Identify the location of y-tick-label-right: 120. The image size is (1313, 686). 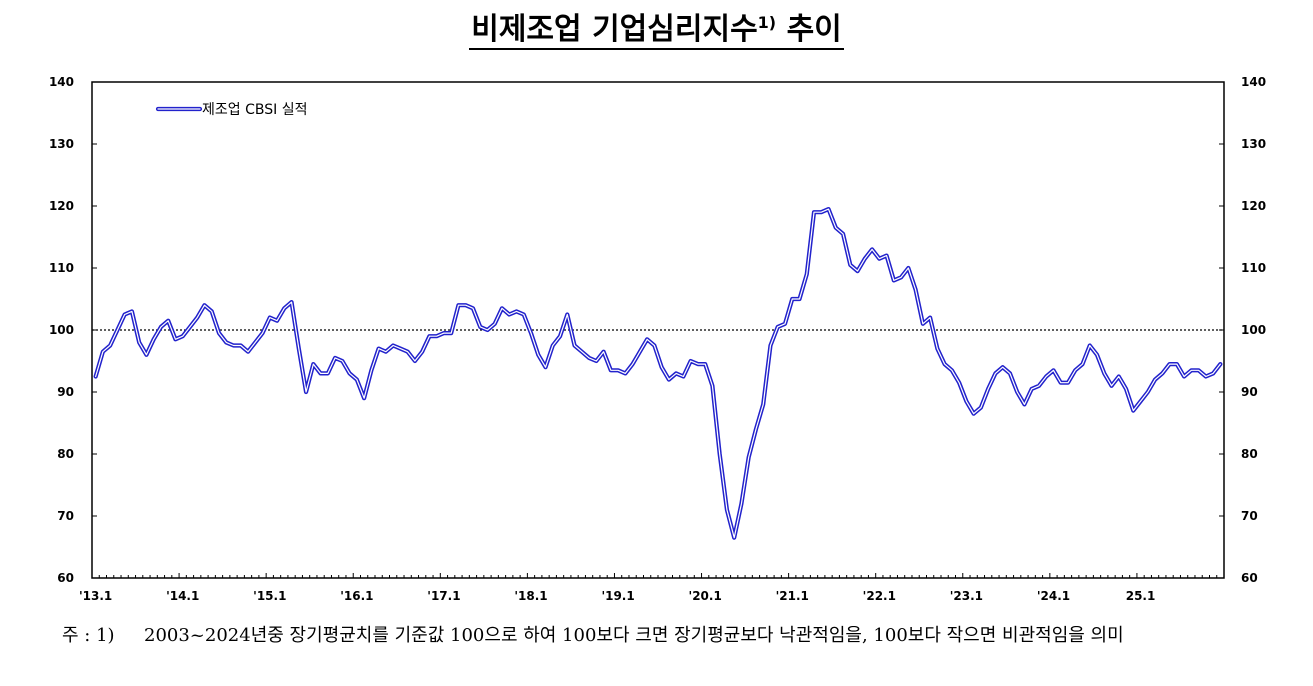
(1253, 206).